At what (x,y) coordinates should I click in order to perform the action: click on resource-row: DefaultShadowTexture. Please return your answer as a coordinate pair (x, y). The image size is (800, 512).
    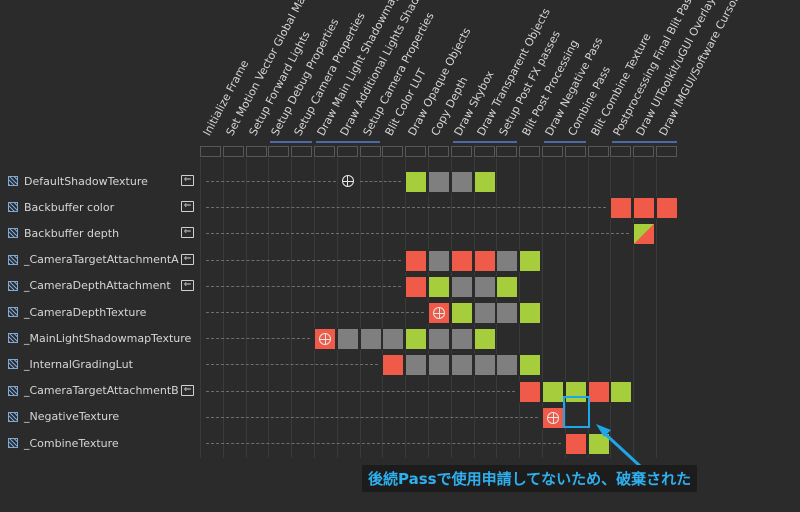
    Looking at the image, I should click on (78, 181).